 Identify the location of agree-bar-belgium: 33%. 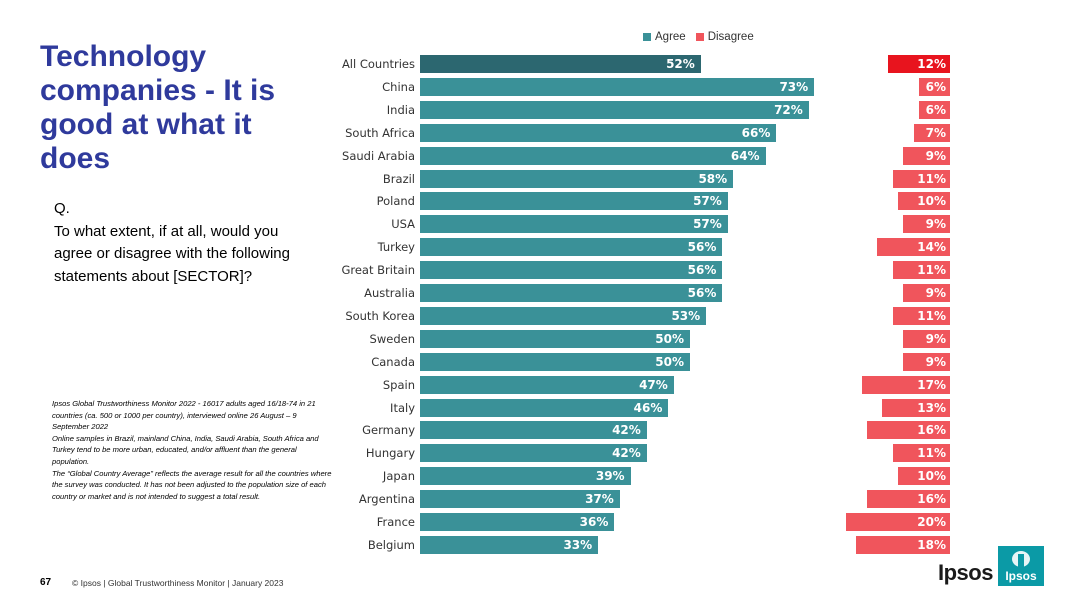
(509, 544).